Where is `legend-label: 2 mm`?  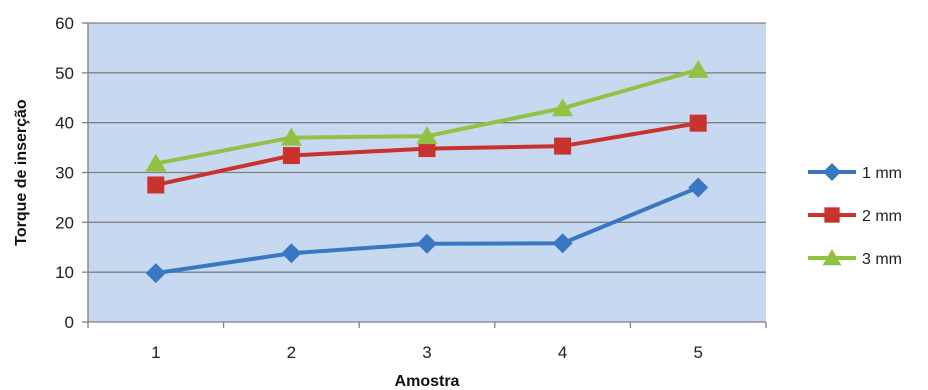 legend-label: 2 mm is located at coordinates (882, 216).